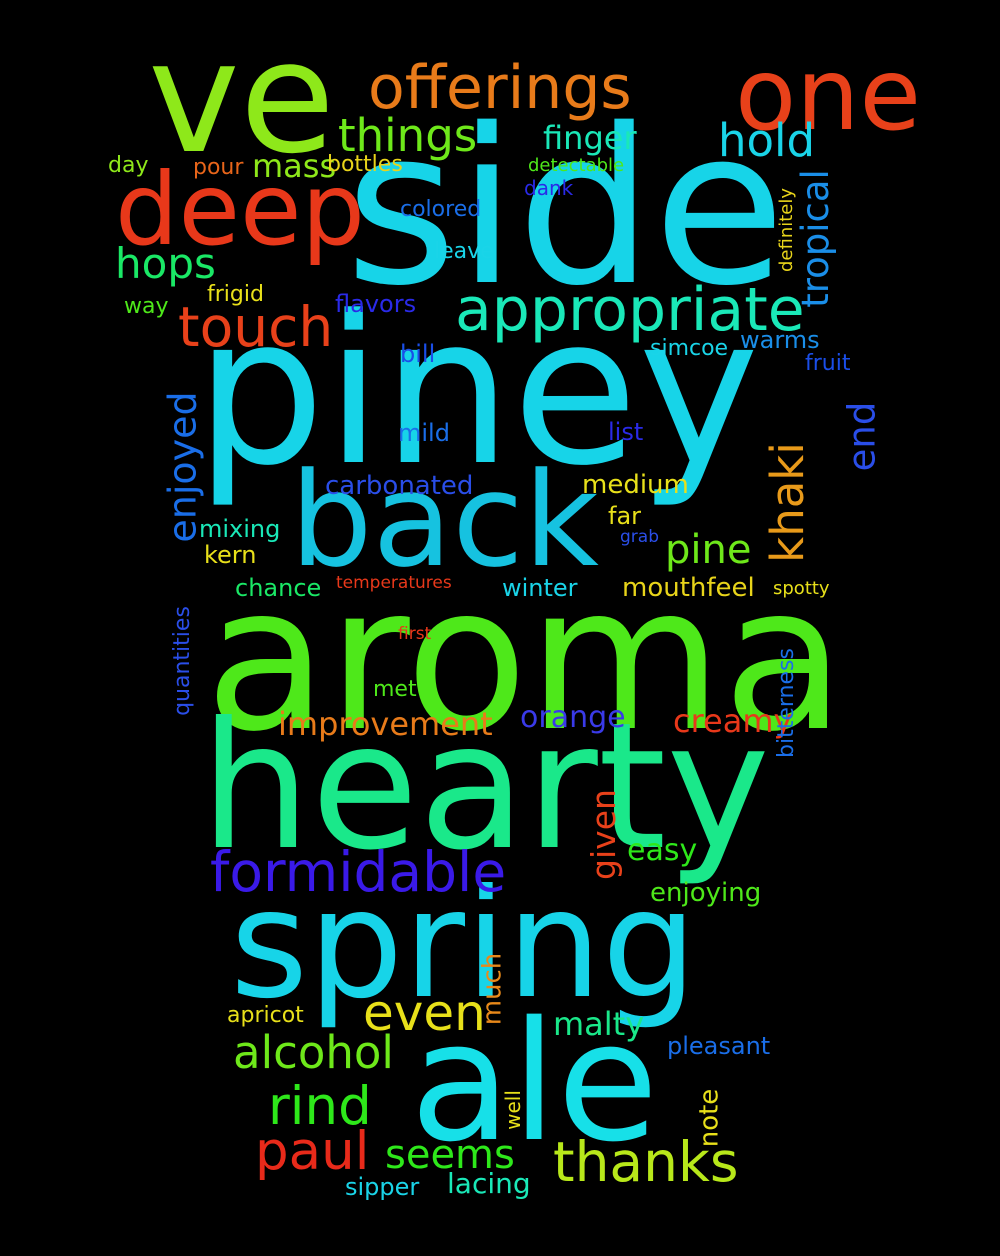 Image resolution: width=1000 pixels, height=1256 pixels. What do you see at coordinates (706, 893) in the screenshot?
I see `word-enjoying: enjoying` at bounding box center [706, 893].